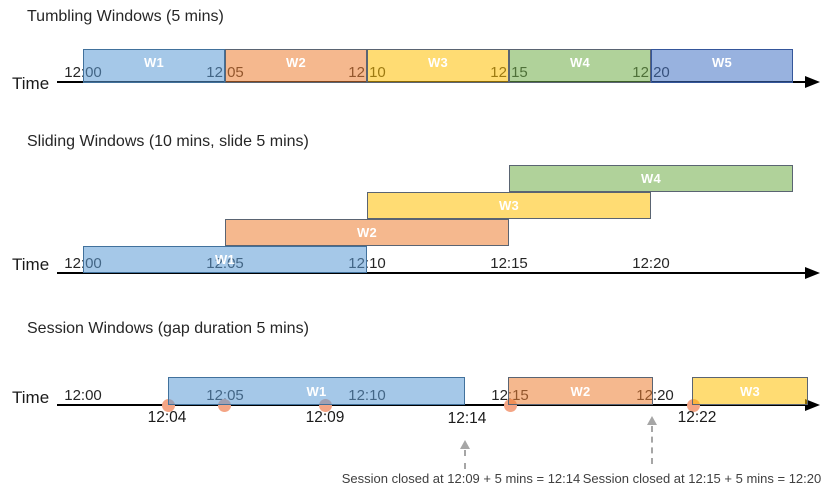  I want to click on window-box-session-w2: W2, so click(580, 391).